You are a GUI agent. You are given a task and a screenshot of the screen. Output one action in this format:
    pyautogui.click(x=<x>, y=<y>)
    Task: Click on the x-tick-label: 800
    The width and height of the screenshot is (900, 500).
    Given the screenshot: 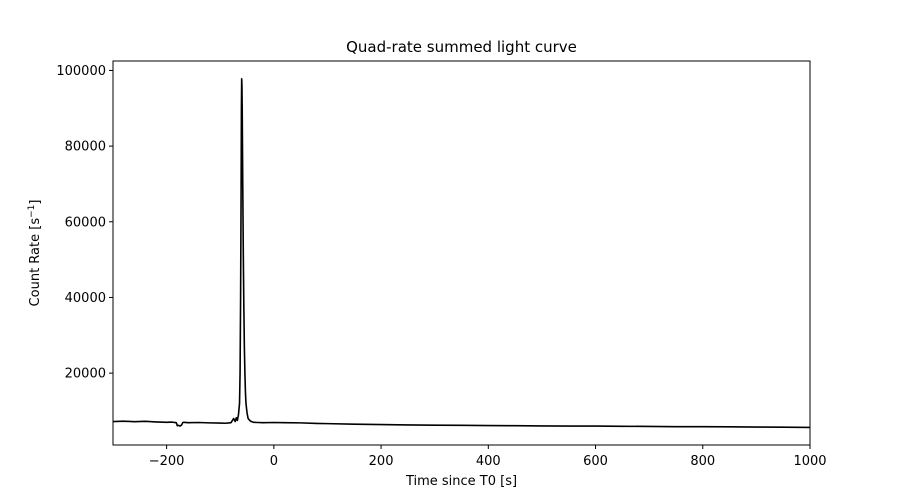 What is the action you would take?
    pyautogui.click(x=702, y=461)
    